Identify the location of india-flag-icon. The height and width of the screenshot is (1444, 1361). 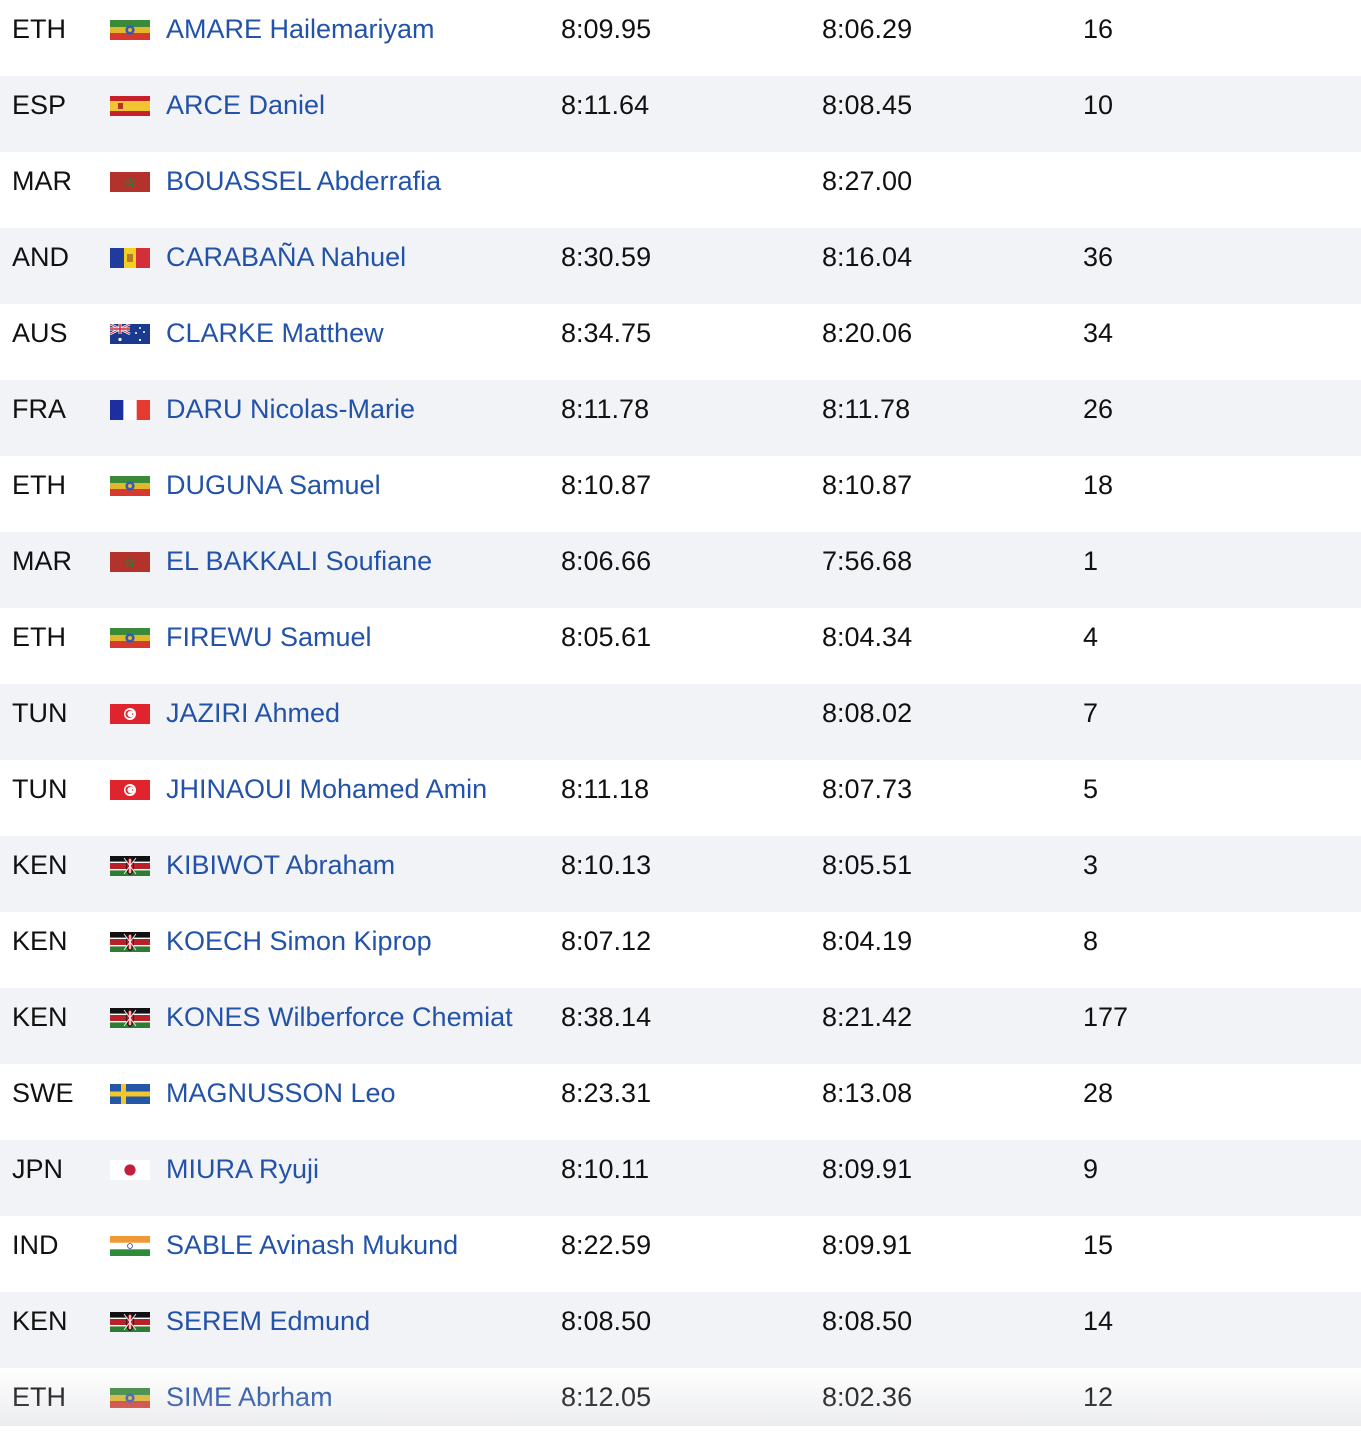
(130, 1246).